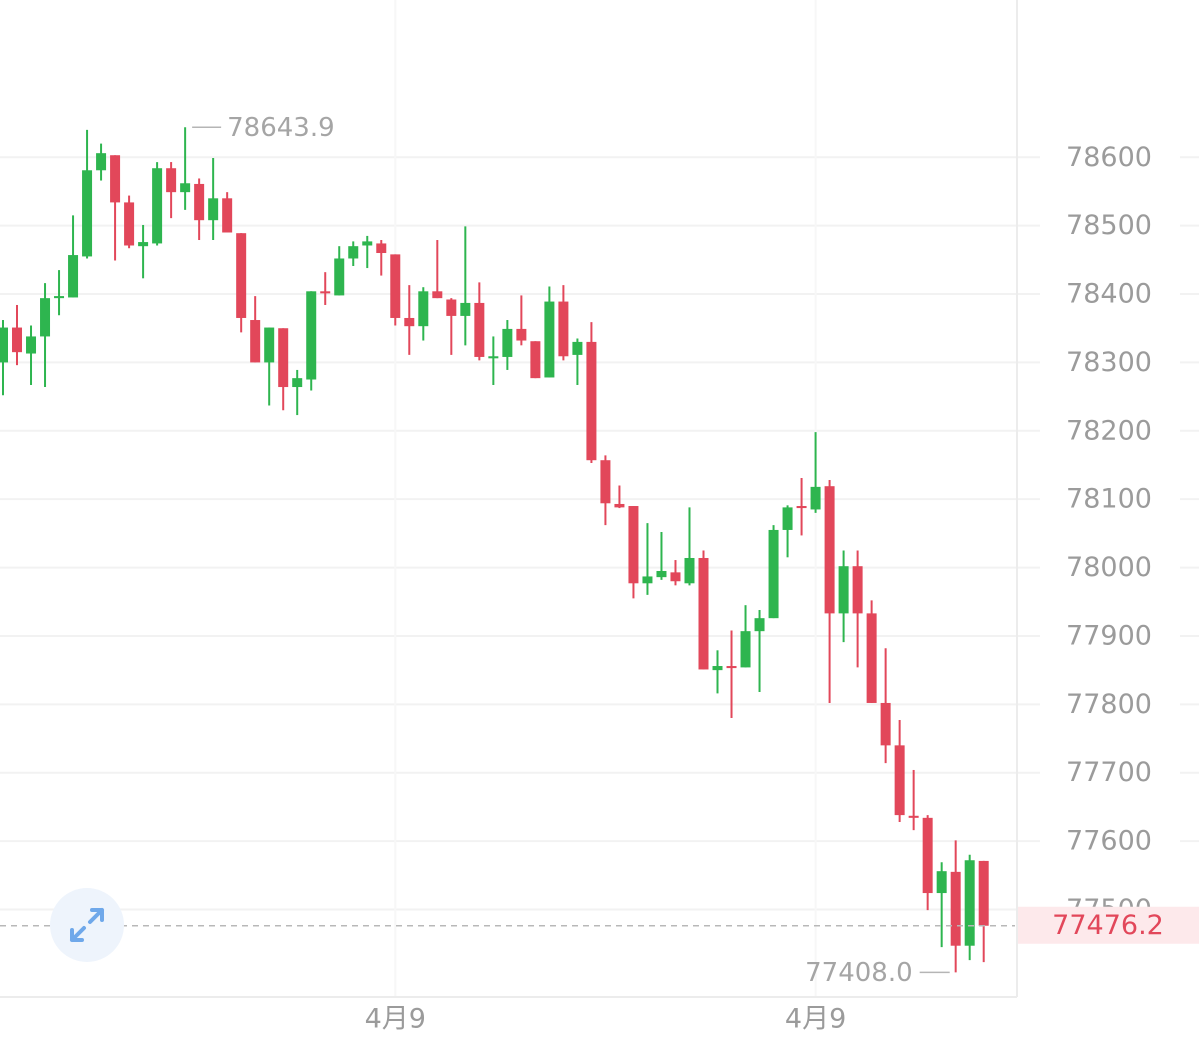  What do you see at coordinates (1109, 157) in the screenshot?
I see `y-tick-label: 78600` at bounding box center [1109, 157].